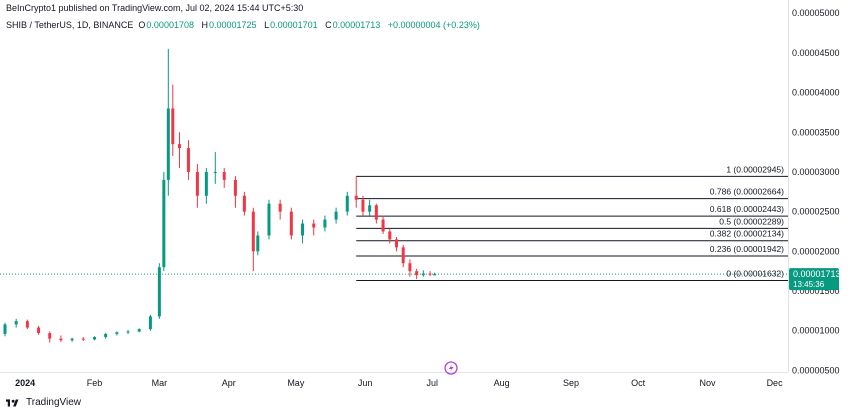 The width and height of the screenshot is (850, 414). I want to click on time-axis: 2024 Feb Mar Apr May Jun Jul Aug Sep Oct Nov Dec, so click(399, 383).